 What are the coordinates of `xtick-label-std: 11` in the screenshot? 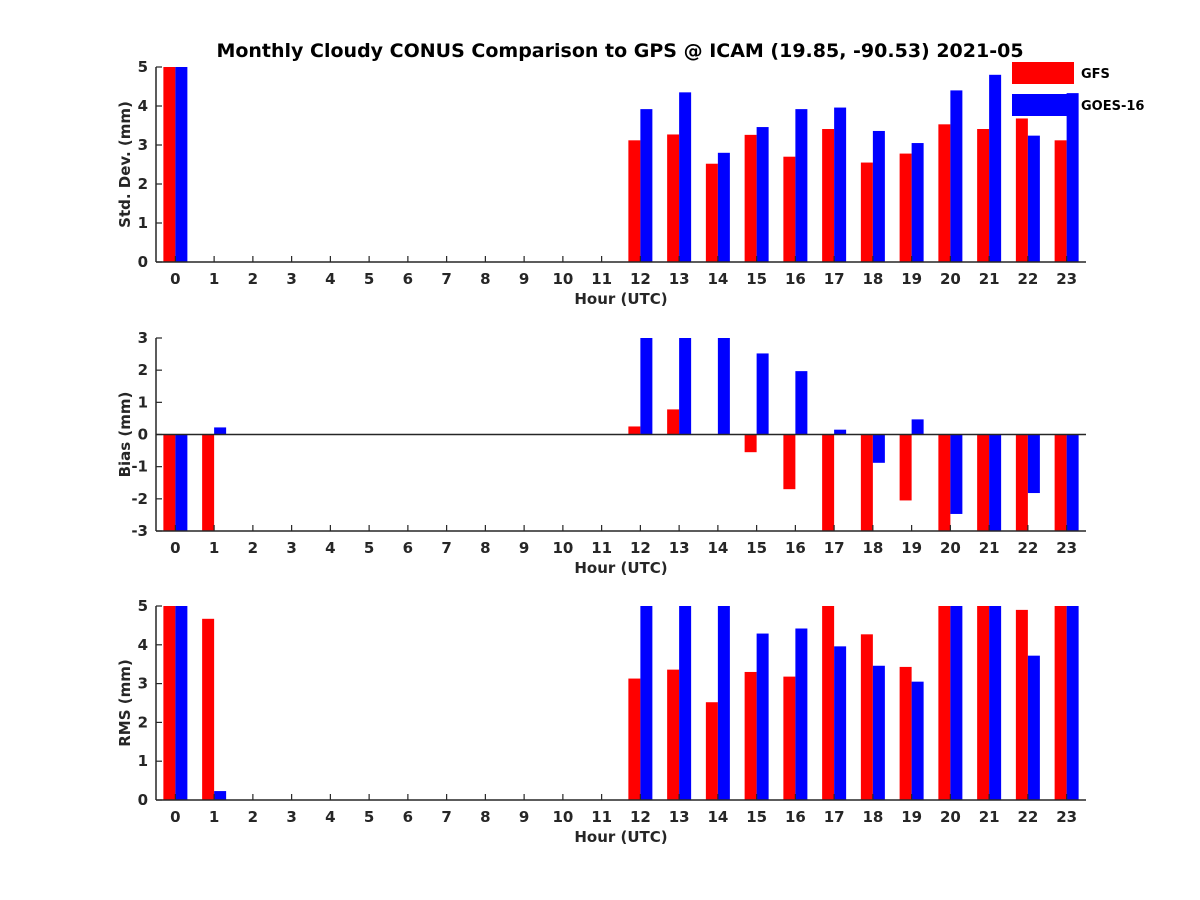 It's located at (601, 279).